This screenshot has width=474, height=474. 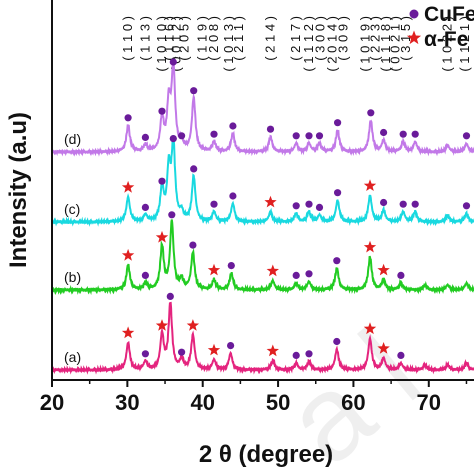 What do you see at coordinates (343, 38) in the screenshot?
I see `hkl-label-15: ( 3 0 9 )` at bounding box center [343, 38].